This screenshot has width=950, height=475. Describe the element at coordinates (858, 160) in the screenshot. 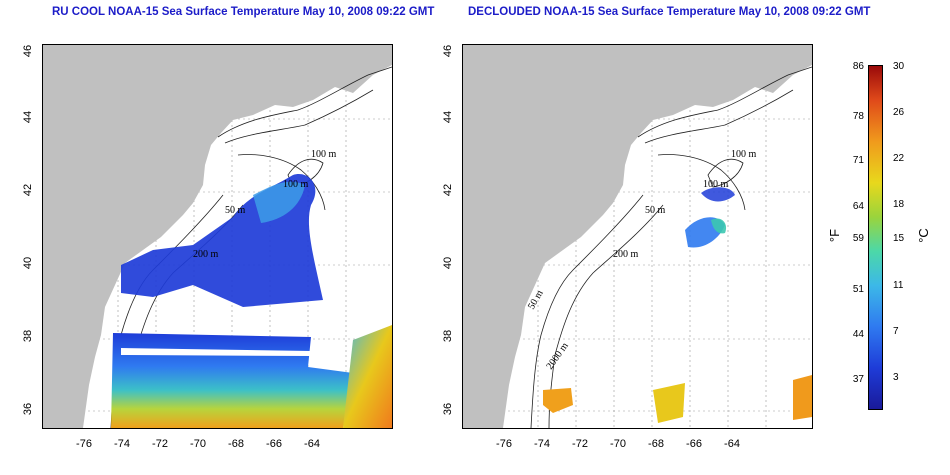

I see `colorbar-f-tick: 71` at that location.